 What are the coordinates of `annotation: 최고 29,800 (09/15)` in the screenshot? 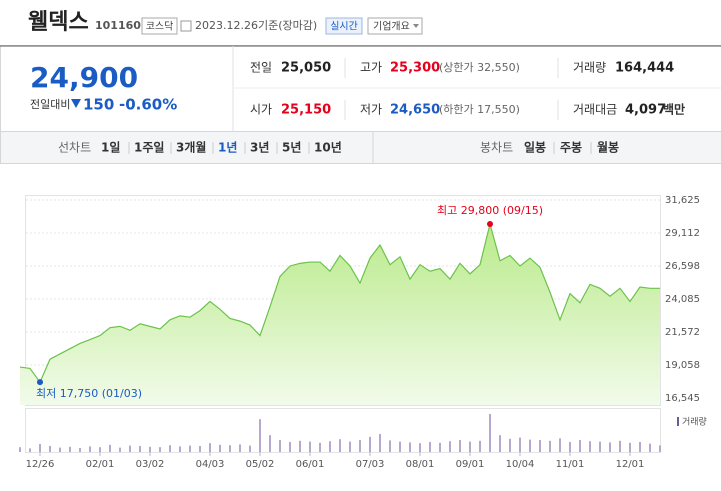 It's located at (490, 210).